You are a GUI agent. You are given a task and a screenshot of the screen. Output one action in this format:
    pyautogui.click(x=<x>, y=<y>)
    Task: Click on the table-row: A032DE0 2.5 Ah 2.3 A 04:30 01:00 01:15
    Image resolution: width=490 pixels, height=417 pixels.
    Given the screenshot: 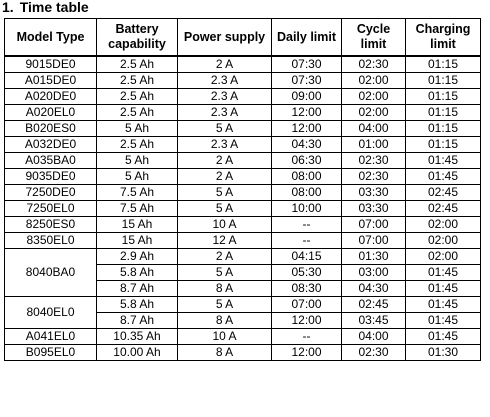 What is the action you would take?
    pyautogui.click(x=242, y=144)
    